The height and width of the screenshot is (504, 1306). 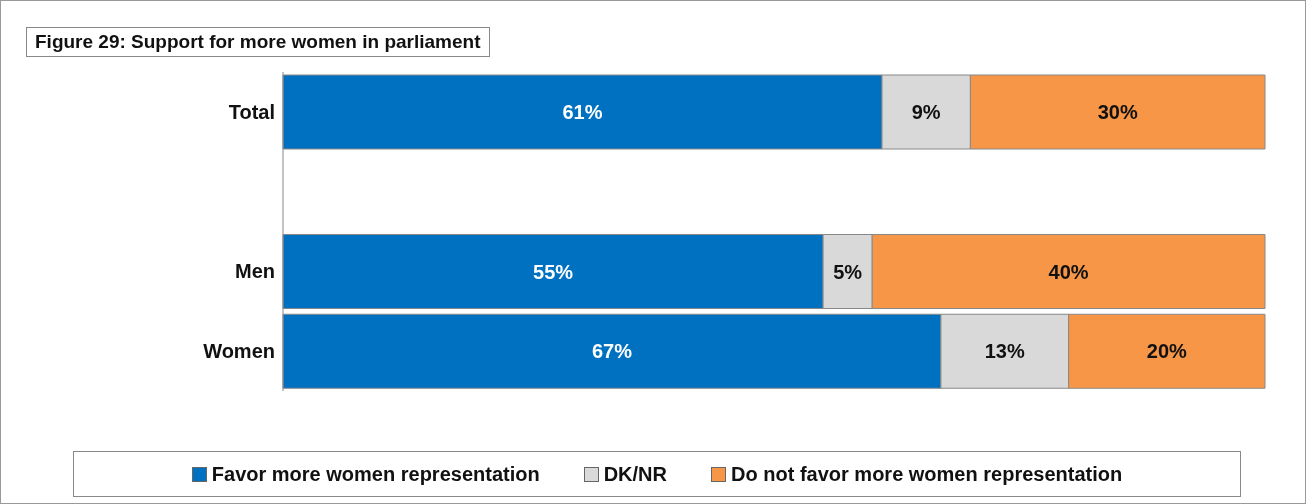 What do you see at coordinates (582, 112) in the screenshot?
I see `data-label: 61%` at bounding box center [582, 112].